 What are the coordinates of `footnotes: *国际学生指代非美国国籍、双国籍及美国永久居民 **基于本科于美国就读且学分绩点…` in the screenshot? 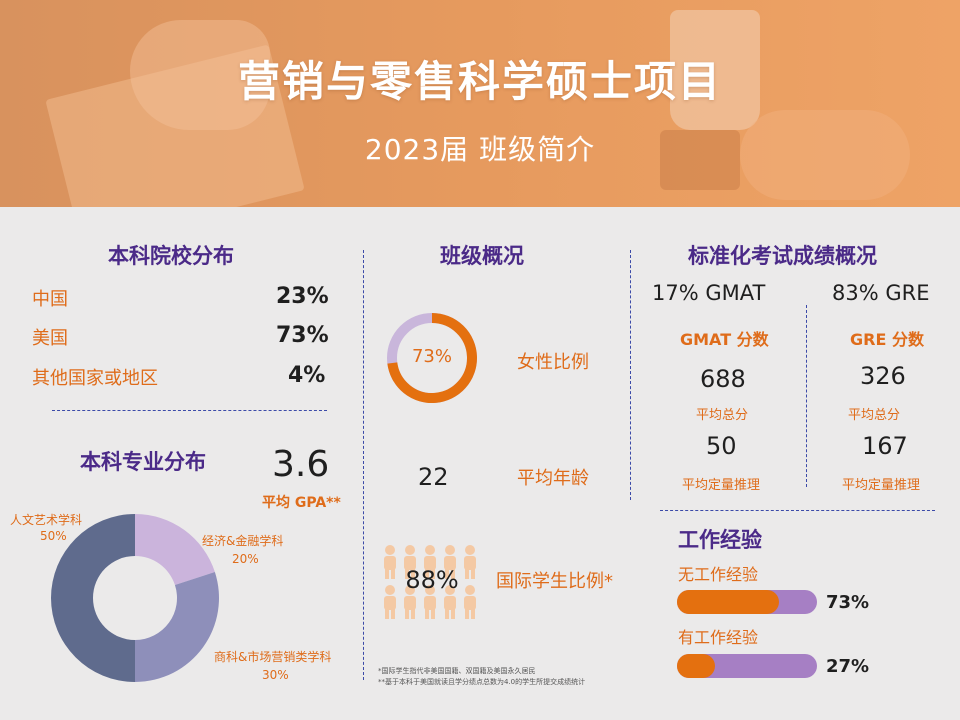 It's located at (481, 677).